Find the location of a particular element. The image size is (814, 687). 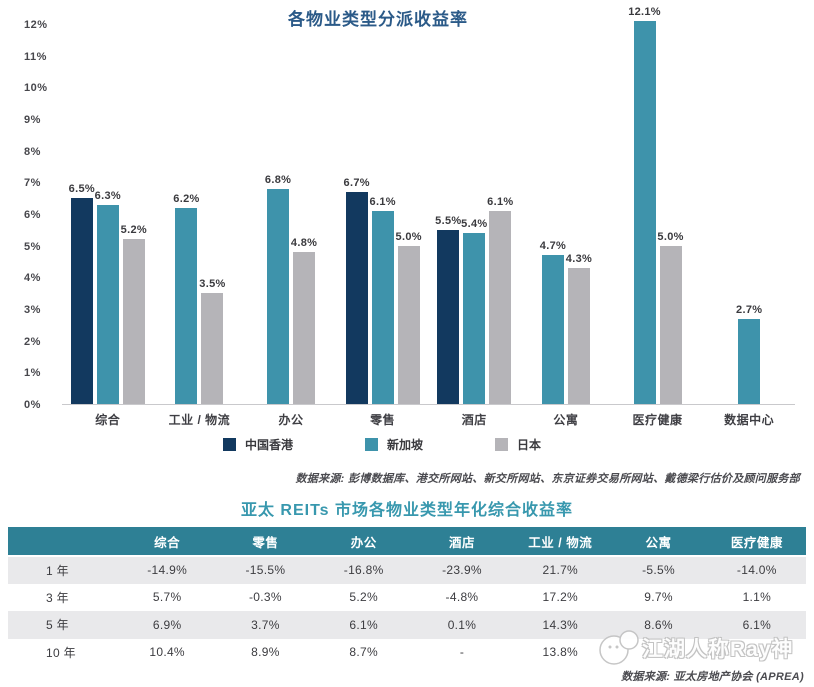

bar-value-label: 5.0% is located at coordinates (408, 236).